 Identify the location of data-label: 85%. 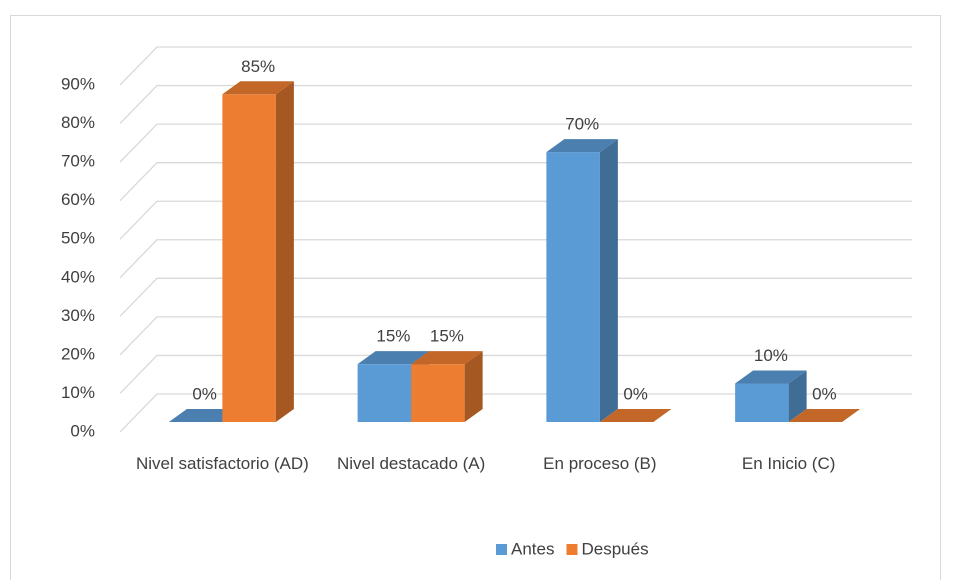
(258, 66).